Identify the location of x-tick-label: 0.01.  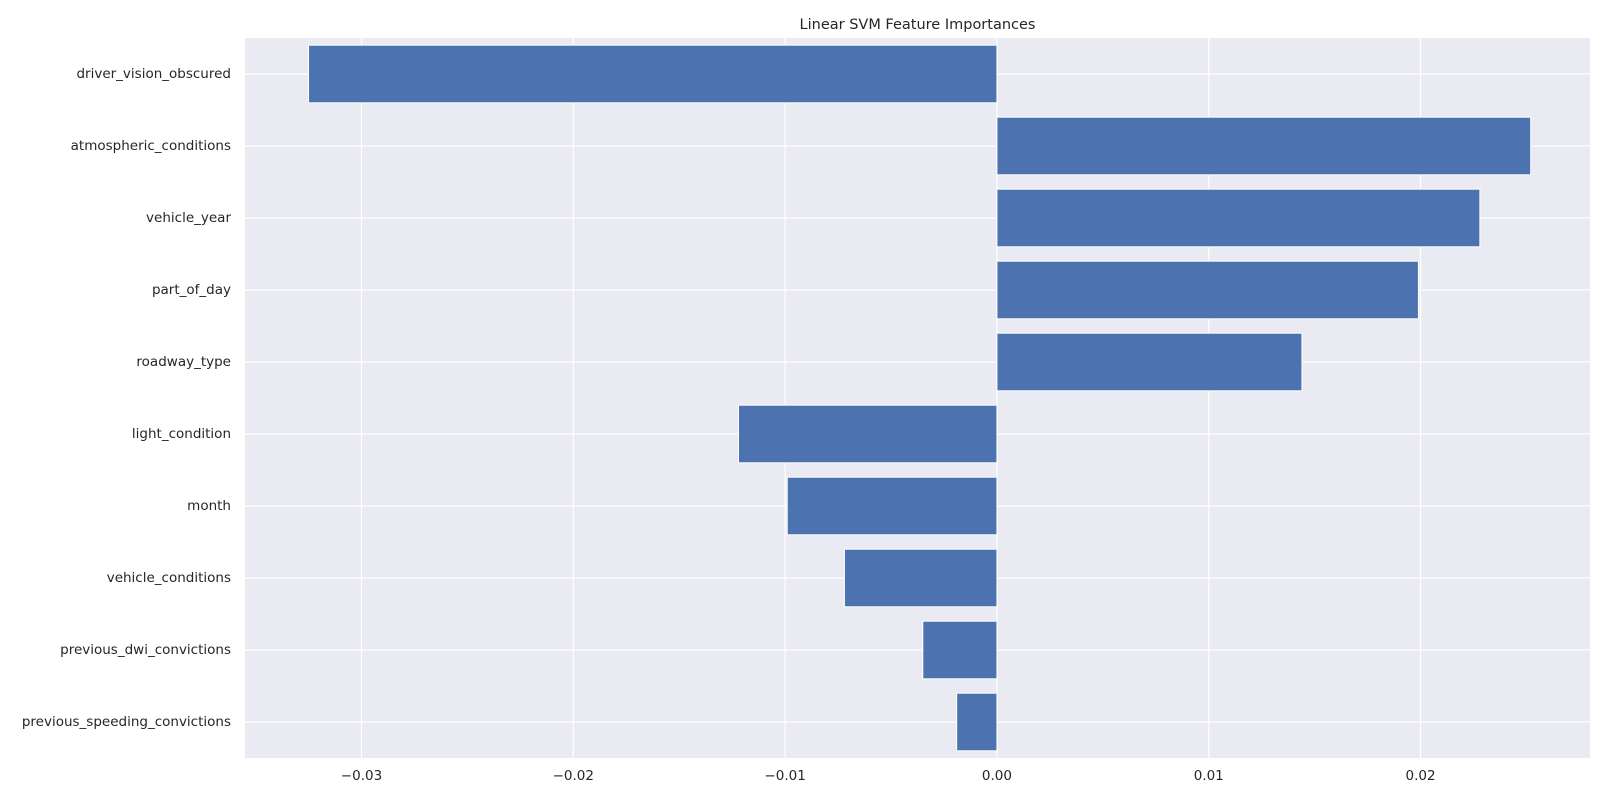
(1209, 776).